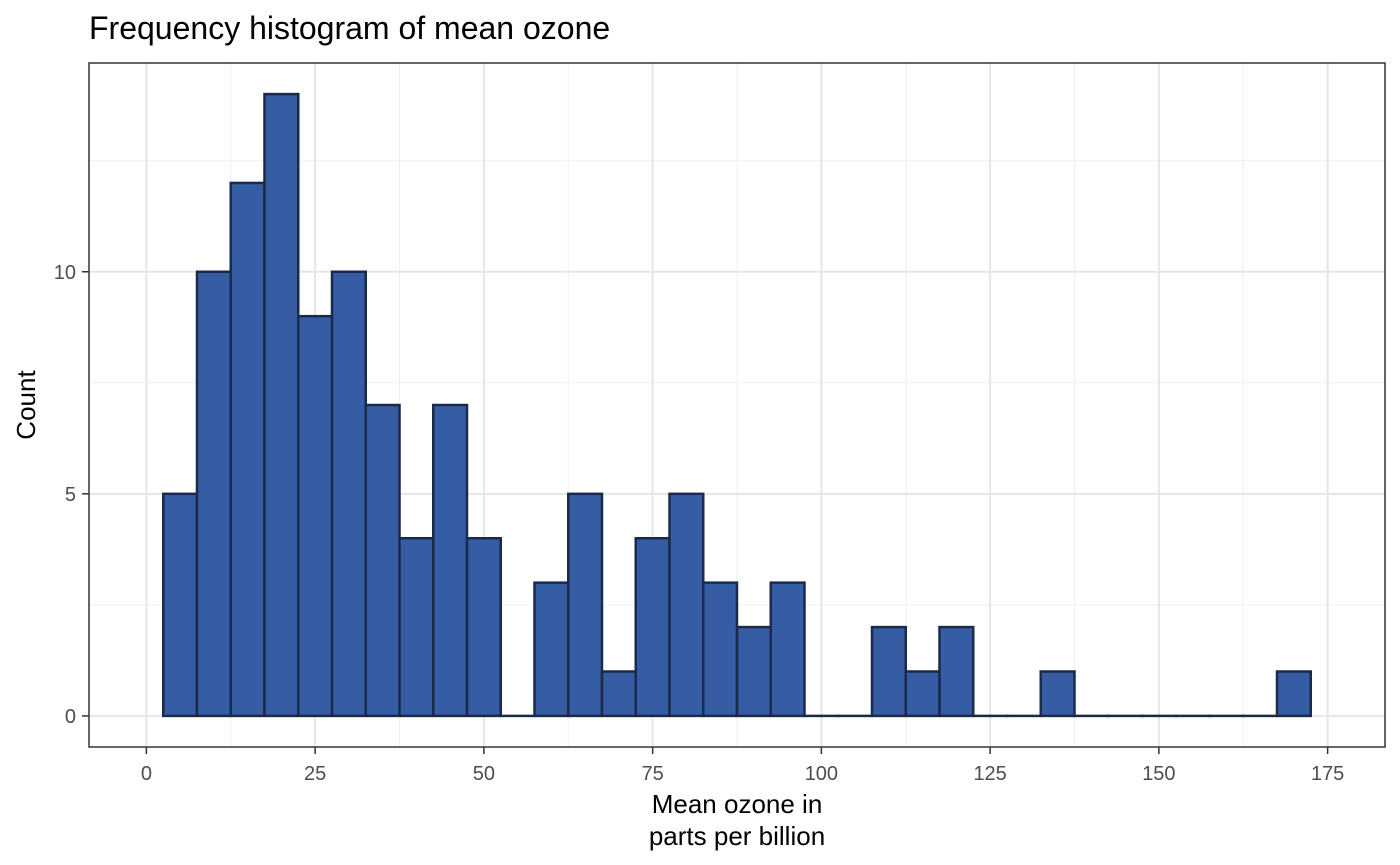  I want to click on x-axis: 0 25 50 75 100 125 150 175, so click(742, 766).